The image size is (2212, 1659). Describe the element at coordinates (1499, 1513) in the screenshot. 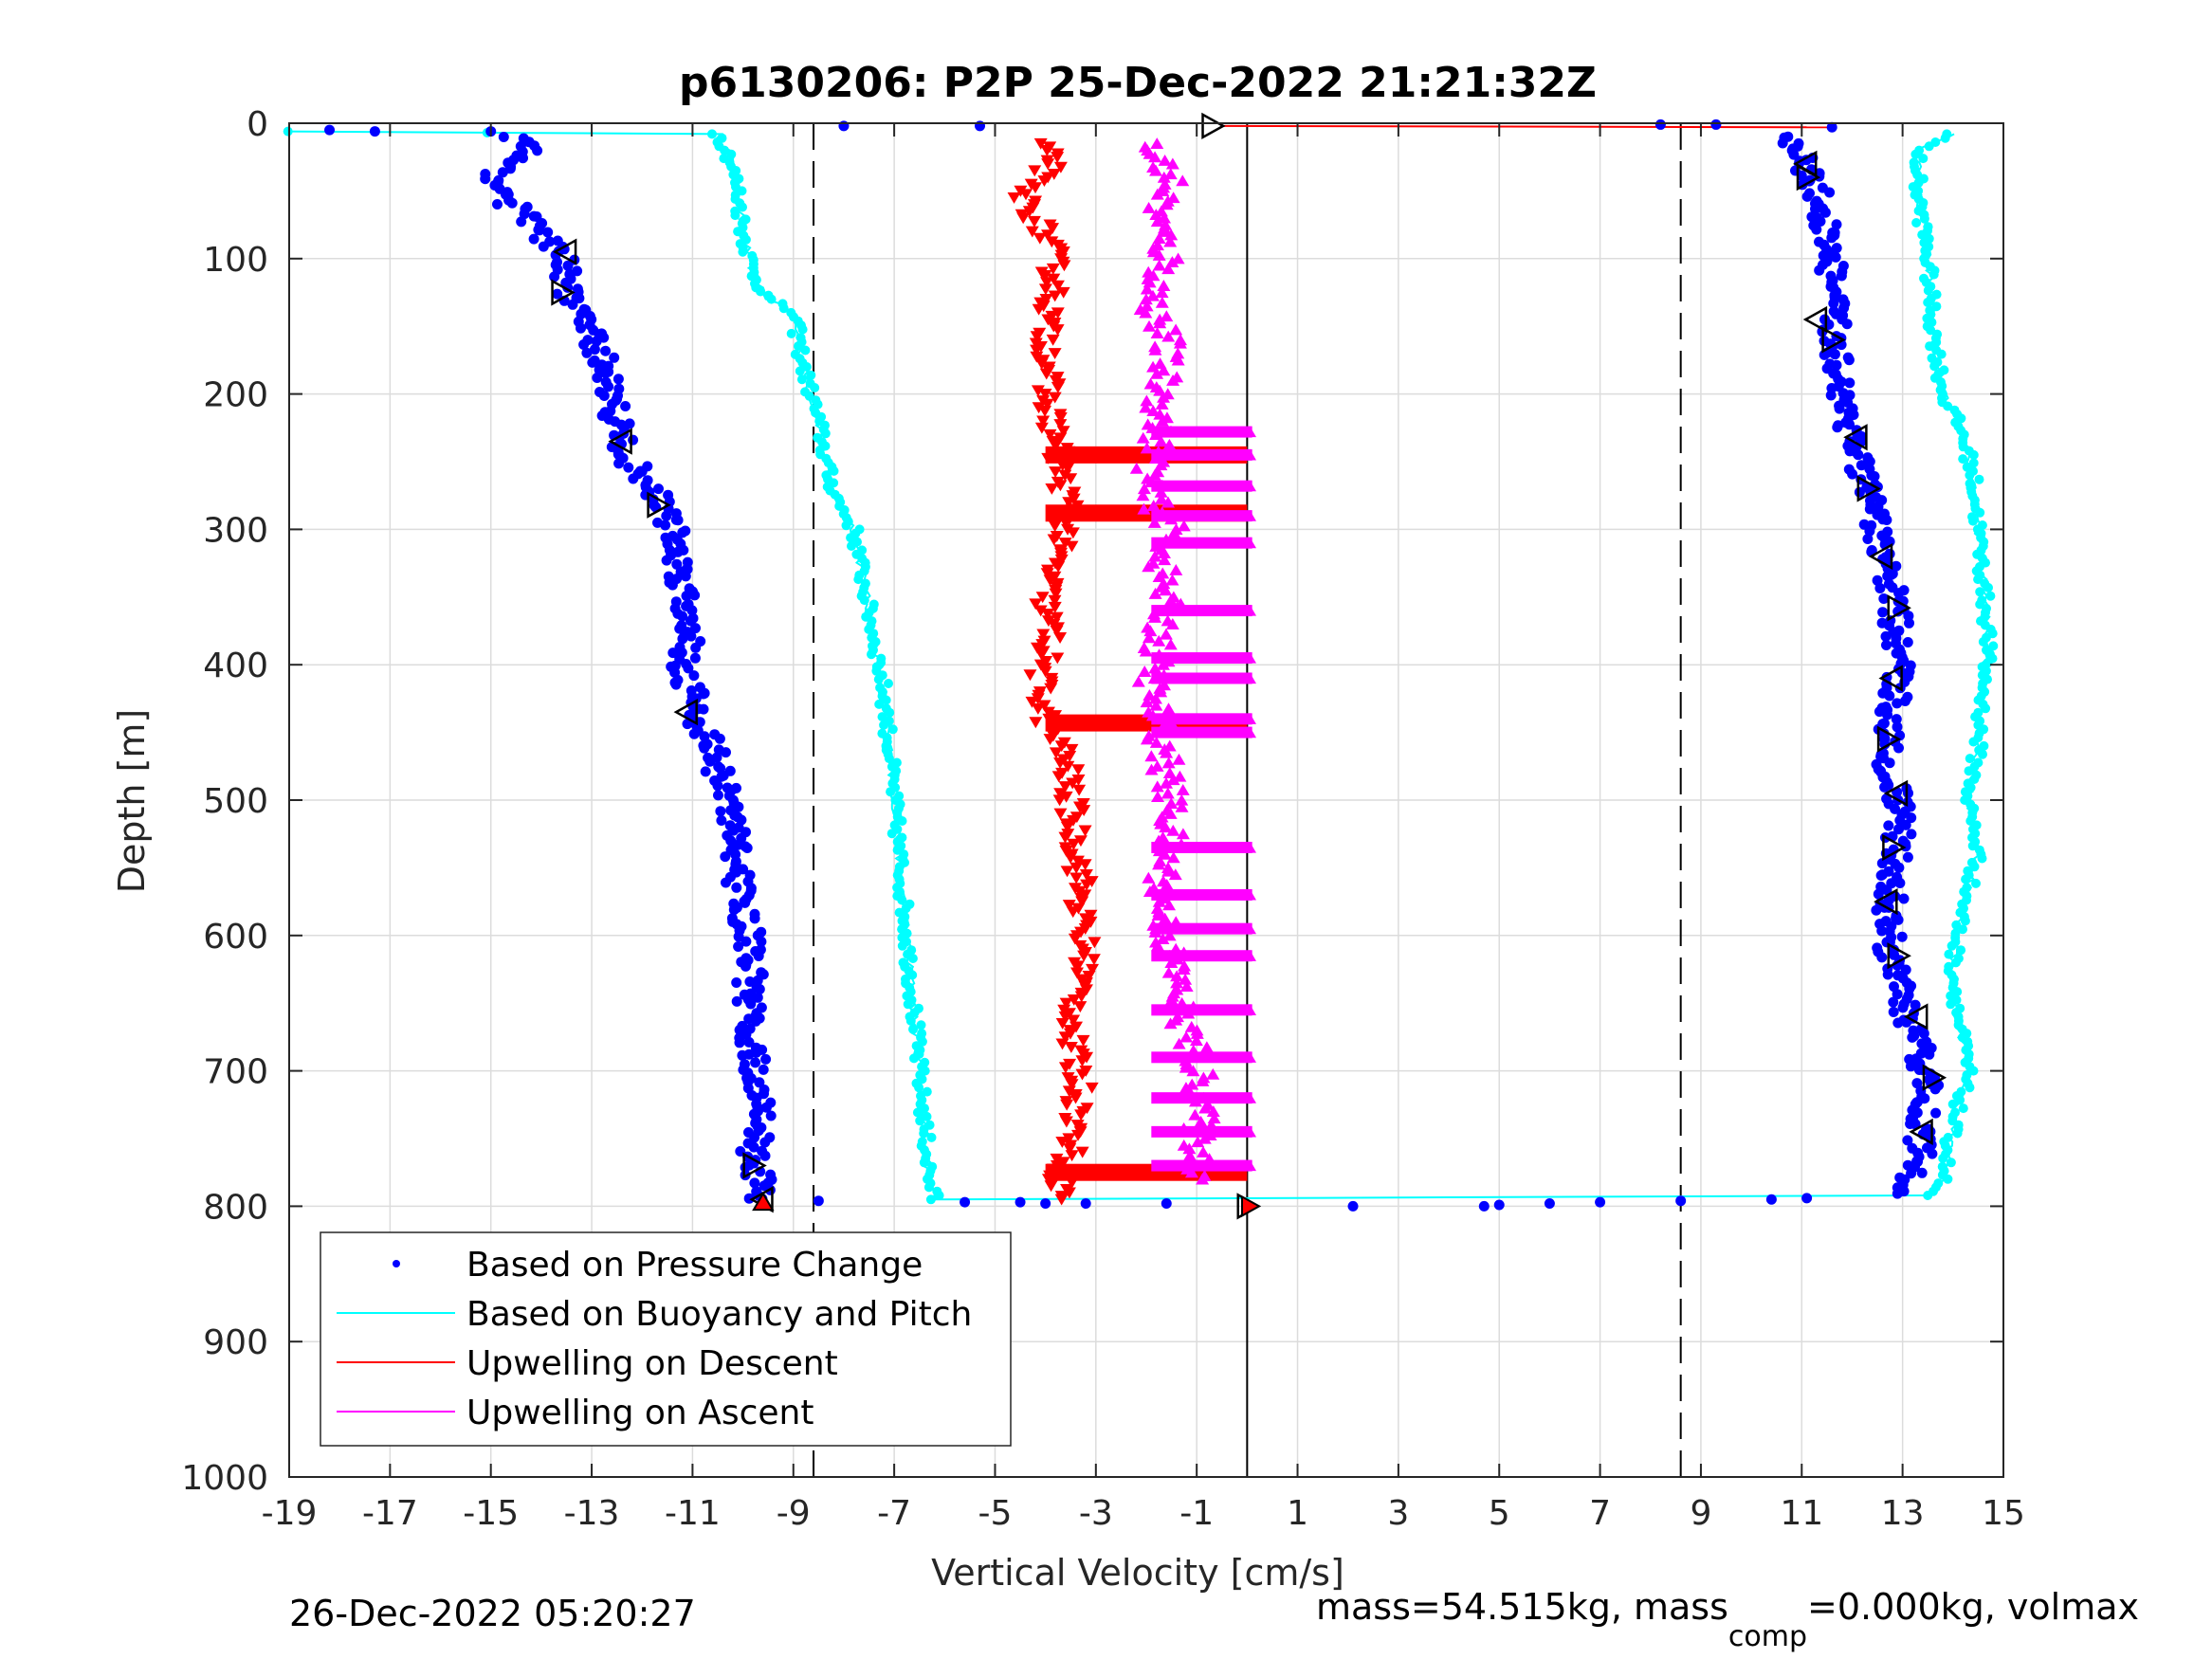

I see `x-tick-label: 5` at that location.